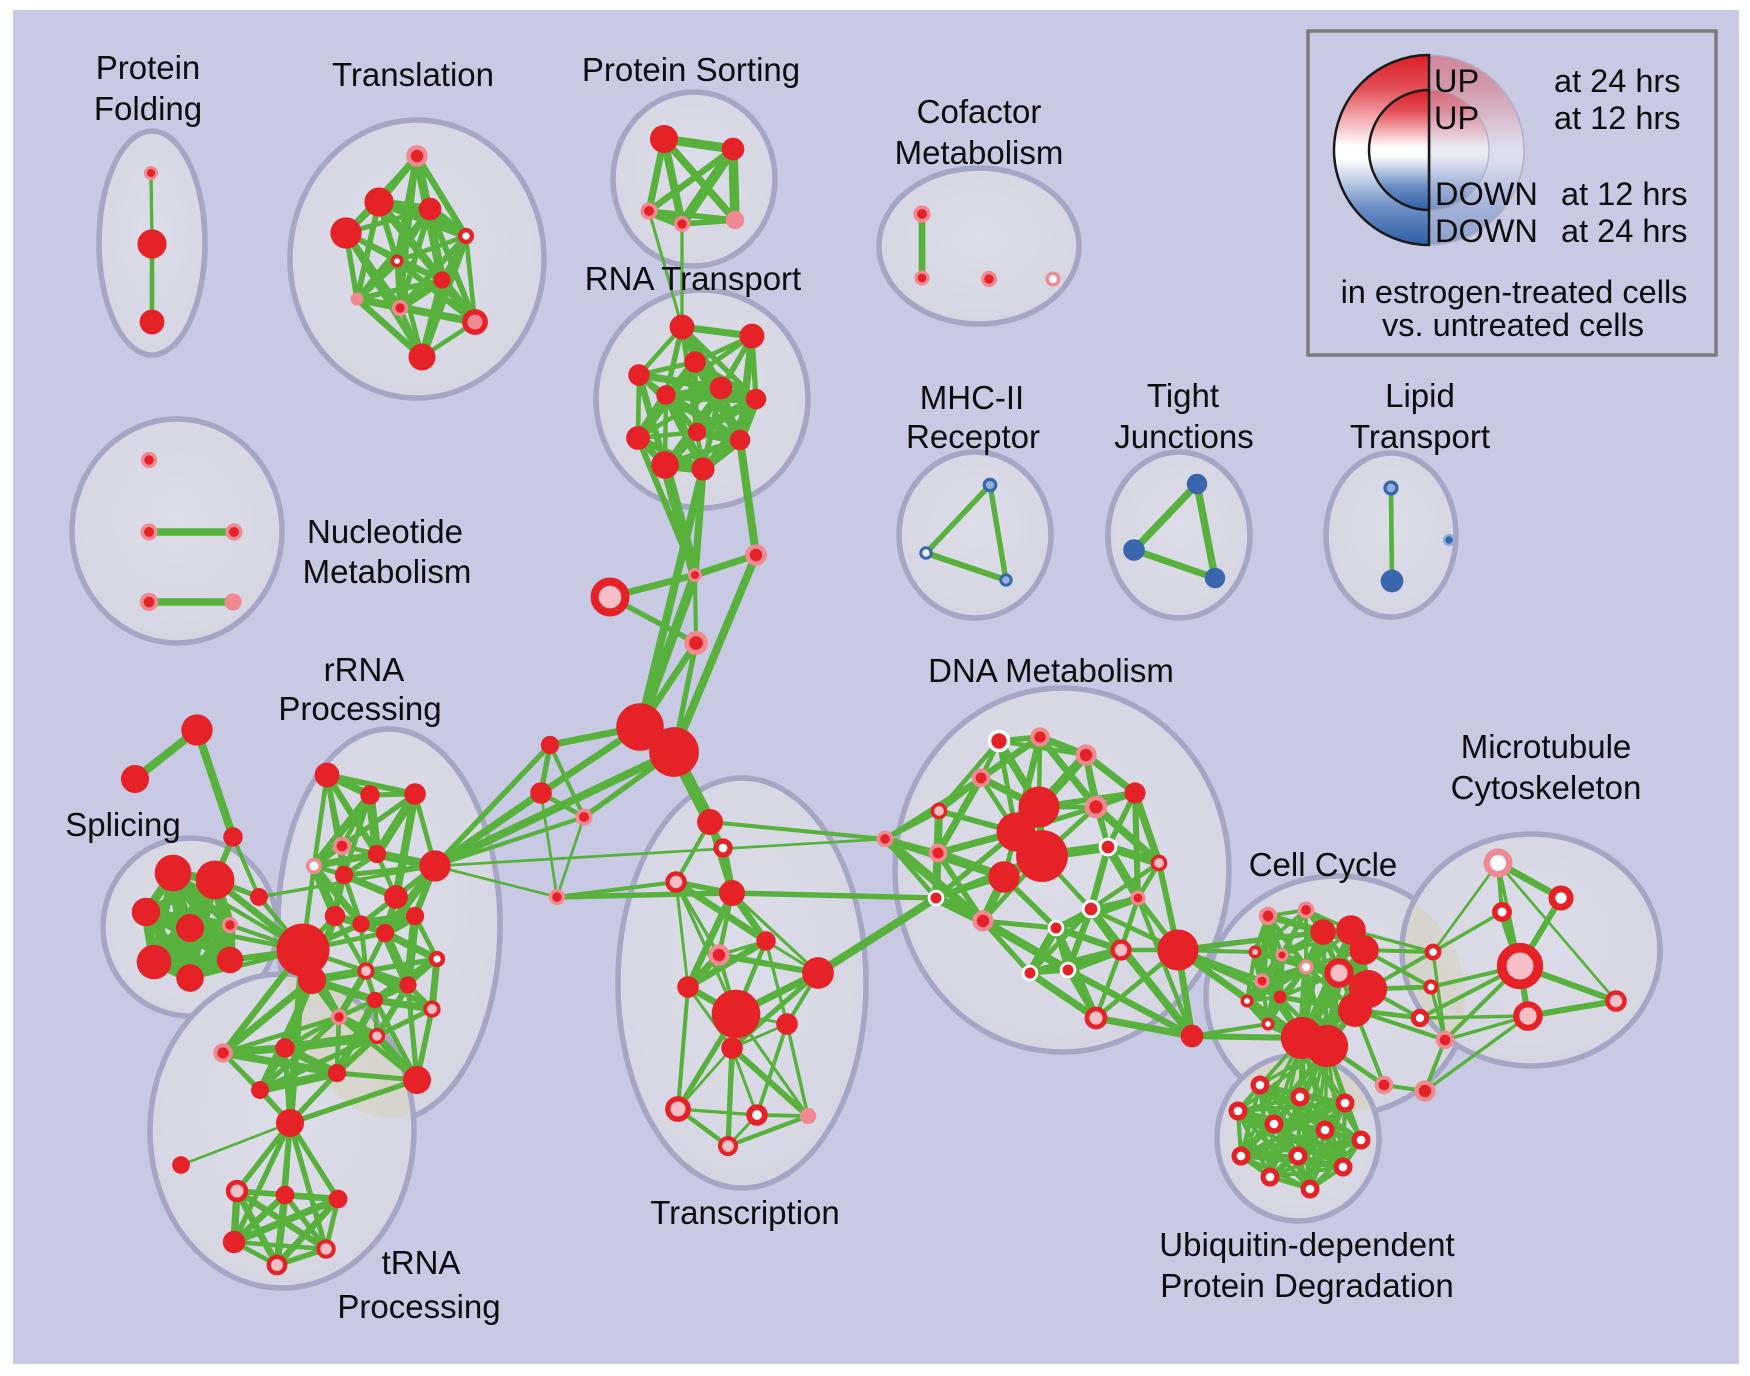 This screenshot has width=1750, height=1376. Describe the element at coordinates (1306, 1244) in the screenshot. I see `svg-text: Ubiquitin-dependent` at that location.